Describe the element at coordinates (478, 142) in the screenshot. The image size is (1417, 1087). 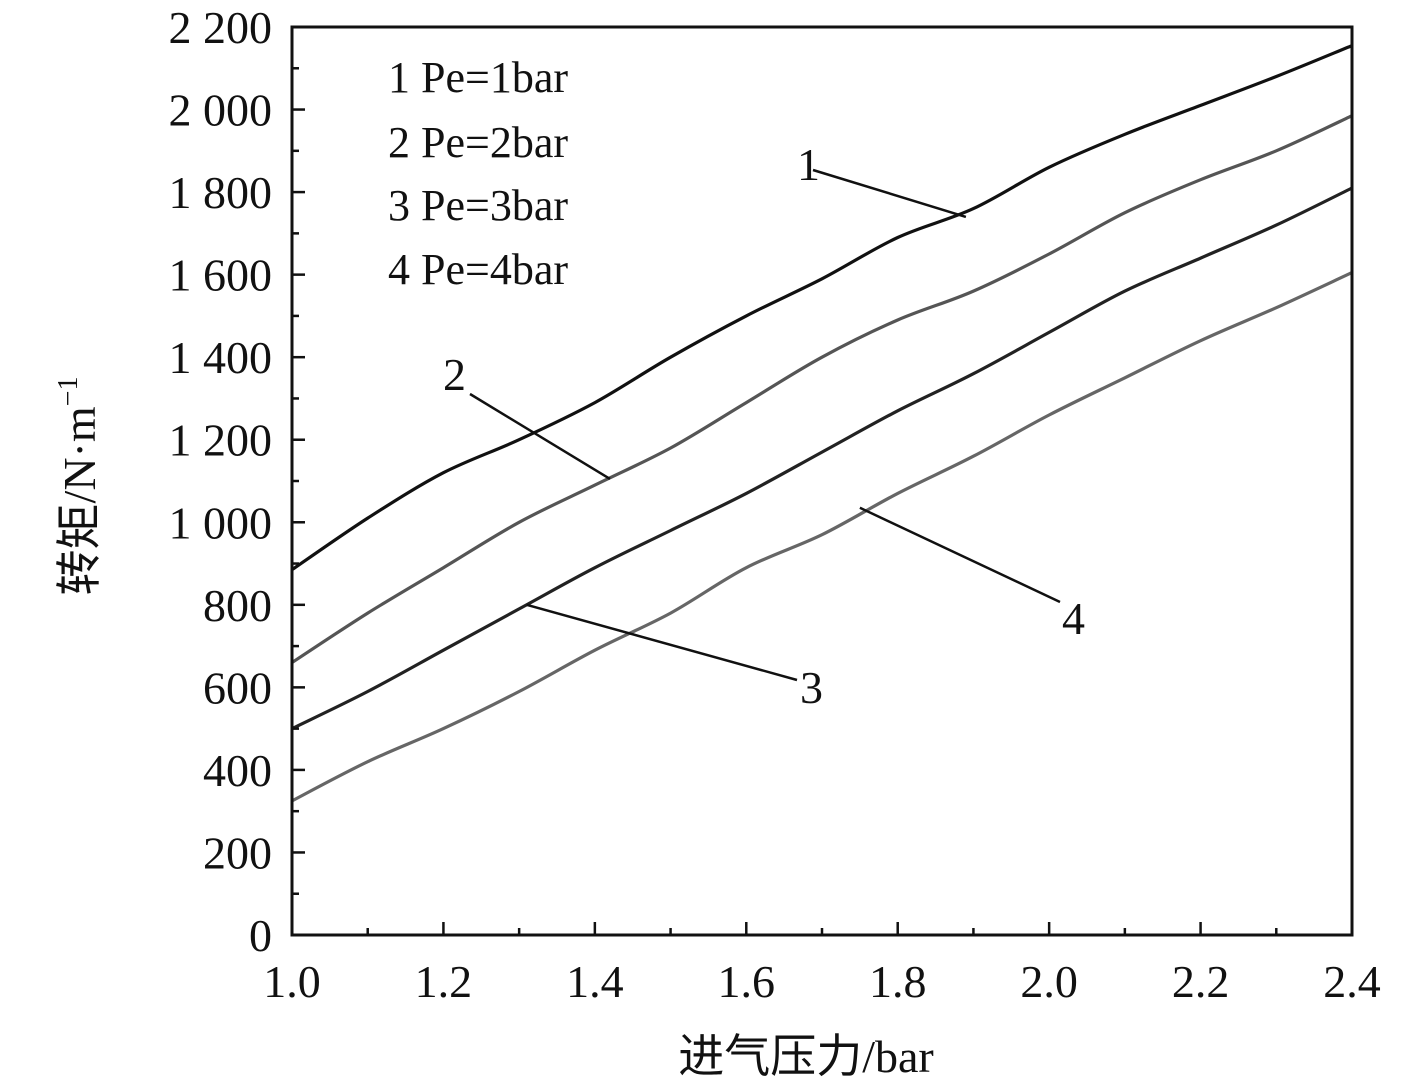
I see `legend-entry-2: 2 Pe=2bar` at that location.